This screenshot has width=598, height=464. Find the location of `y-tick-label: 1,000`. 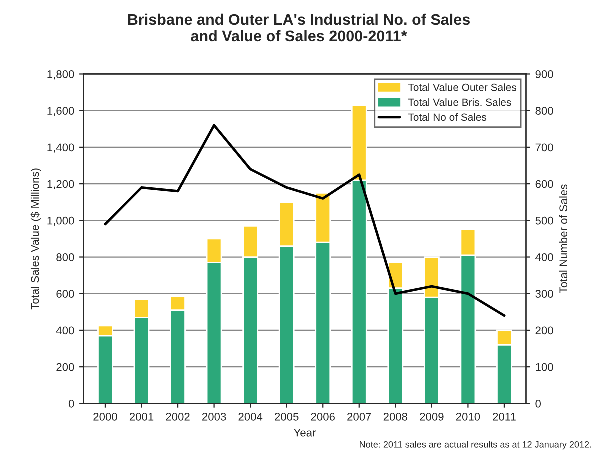

y-tick-label: 1,000 is located at coordinates (61, 221).